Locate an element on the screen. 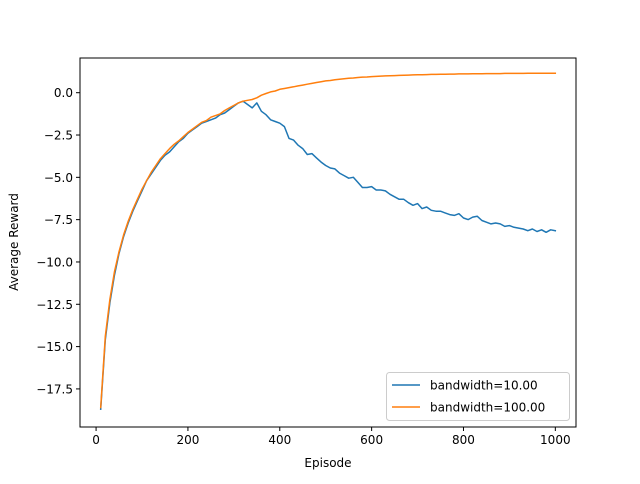 Image resolution: width=640 pixels, height=484 pixels. x-axis-label: Episode is located at coordinates (327, 463).